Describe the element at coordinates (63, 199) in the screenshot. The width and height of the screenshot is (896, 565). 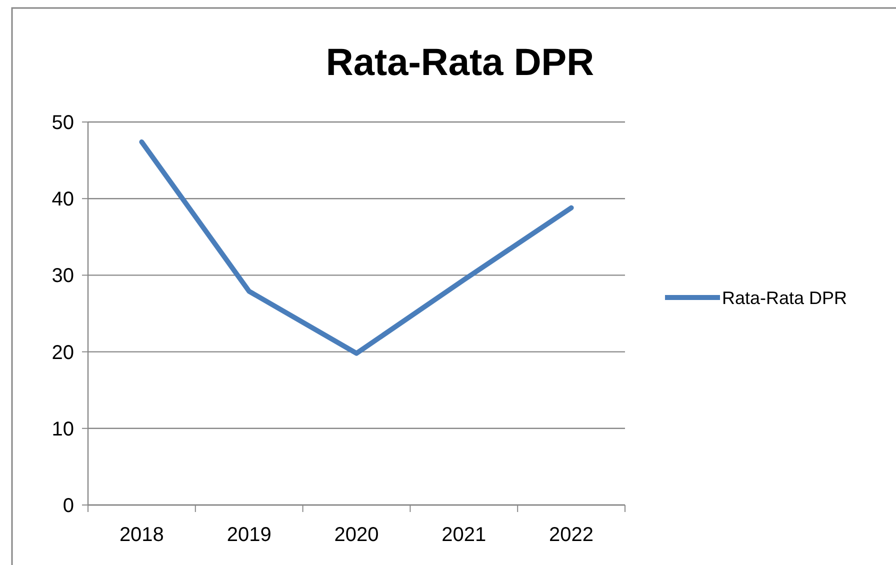
I see `y-tick-label: 40` at that location.